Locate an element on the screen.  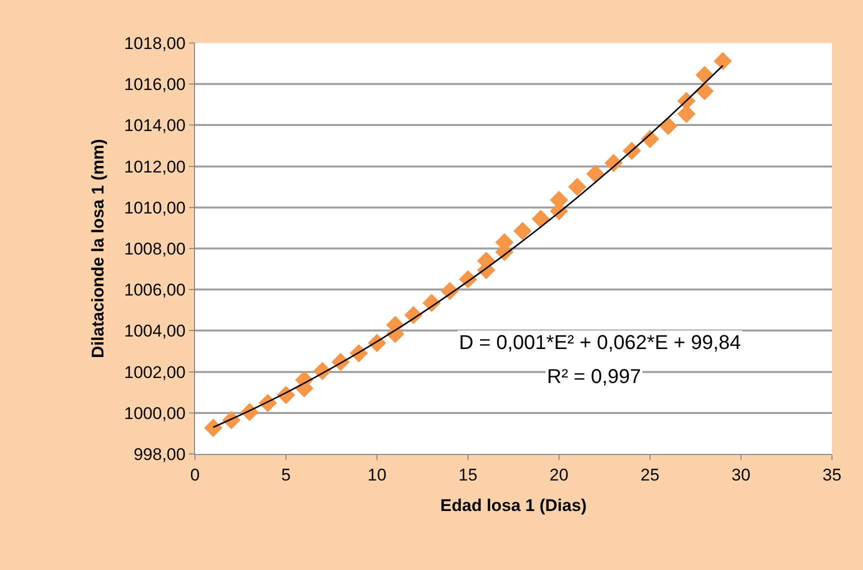
x-tick-label: 30 is located at coordinates (741, 474).